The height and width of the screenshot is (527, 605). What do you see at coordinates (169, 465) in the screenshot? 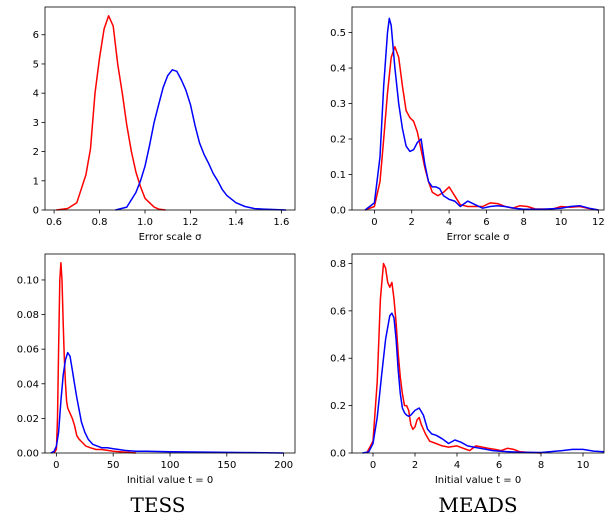
I see `x-tick-label: 100` at bounding box center [169, 465].